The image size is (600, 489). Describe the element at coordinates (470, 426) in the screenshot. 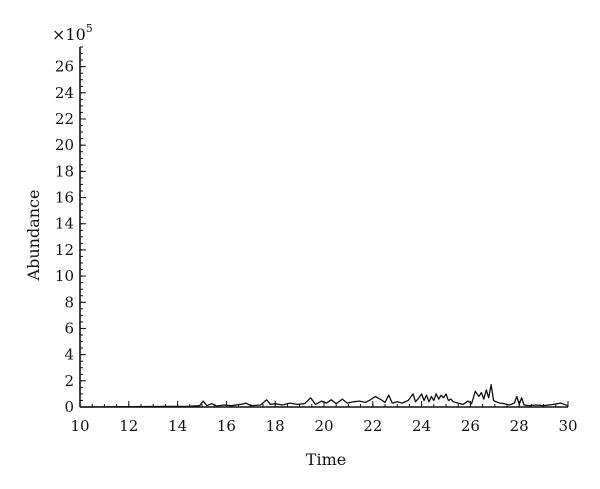

I see `x-tick-label: 26` at that location.